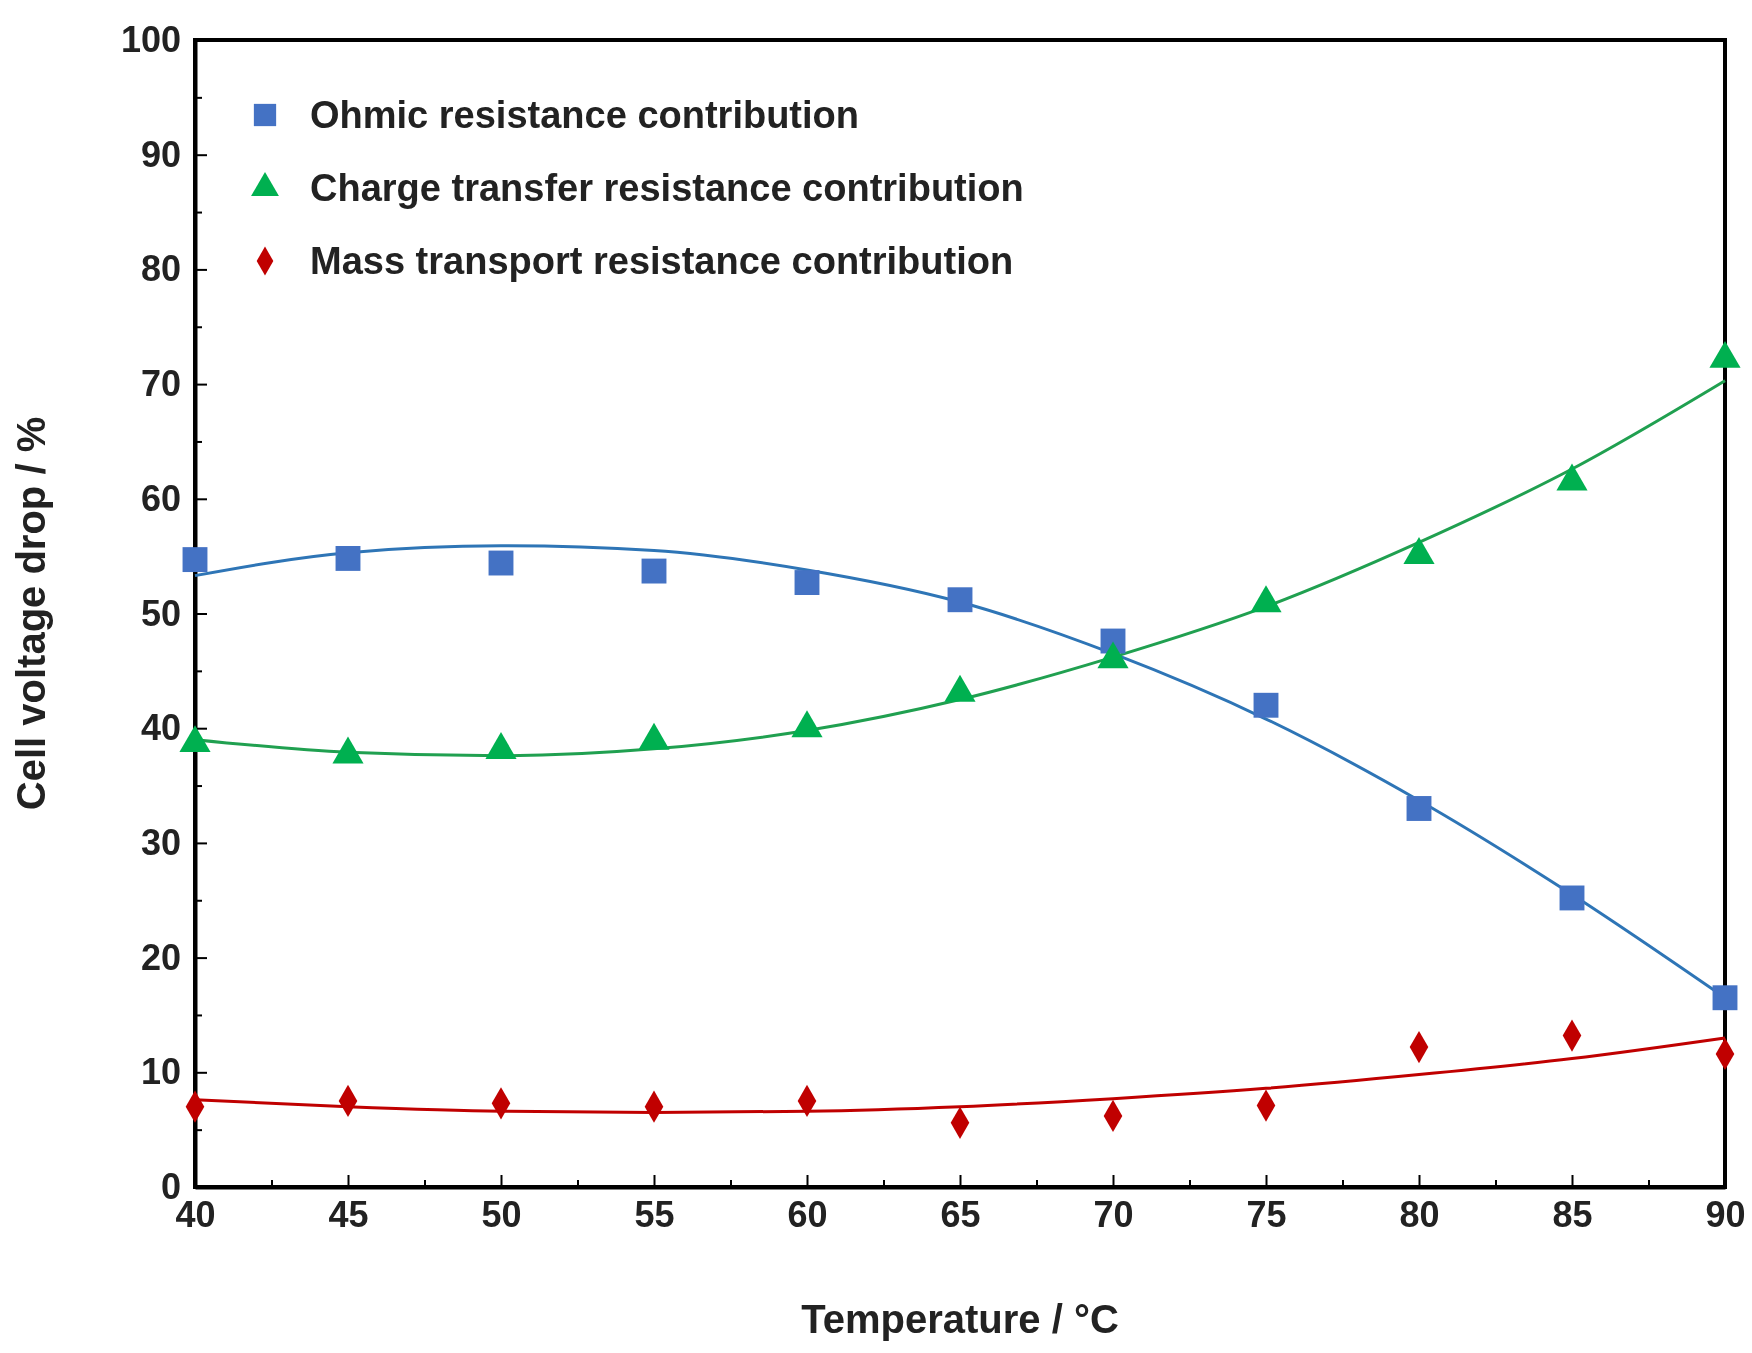 The height and width of the screenshot is (1353, 1752). Describe the element at coordinates (160, 384) in the screenshot. I see `y-tick-label: 70` at that location.